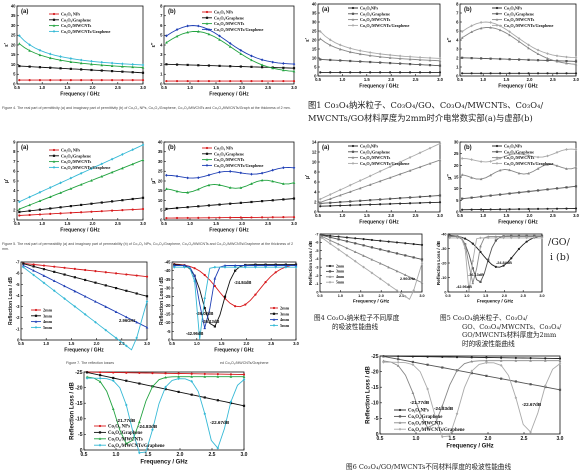 The height and width of the screenshot is (475, 581). What do you see at coordinates (190, 223) in the screenshot?
I see `x-tick-label: 1.0` at bounding box center [190, 223].